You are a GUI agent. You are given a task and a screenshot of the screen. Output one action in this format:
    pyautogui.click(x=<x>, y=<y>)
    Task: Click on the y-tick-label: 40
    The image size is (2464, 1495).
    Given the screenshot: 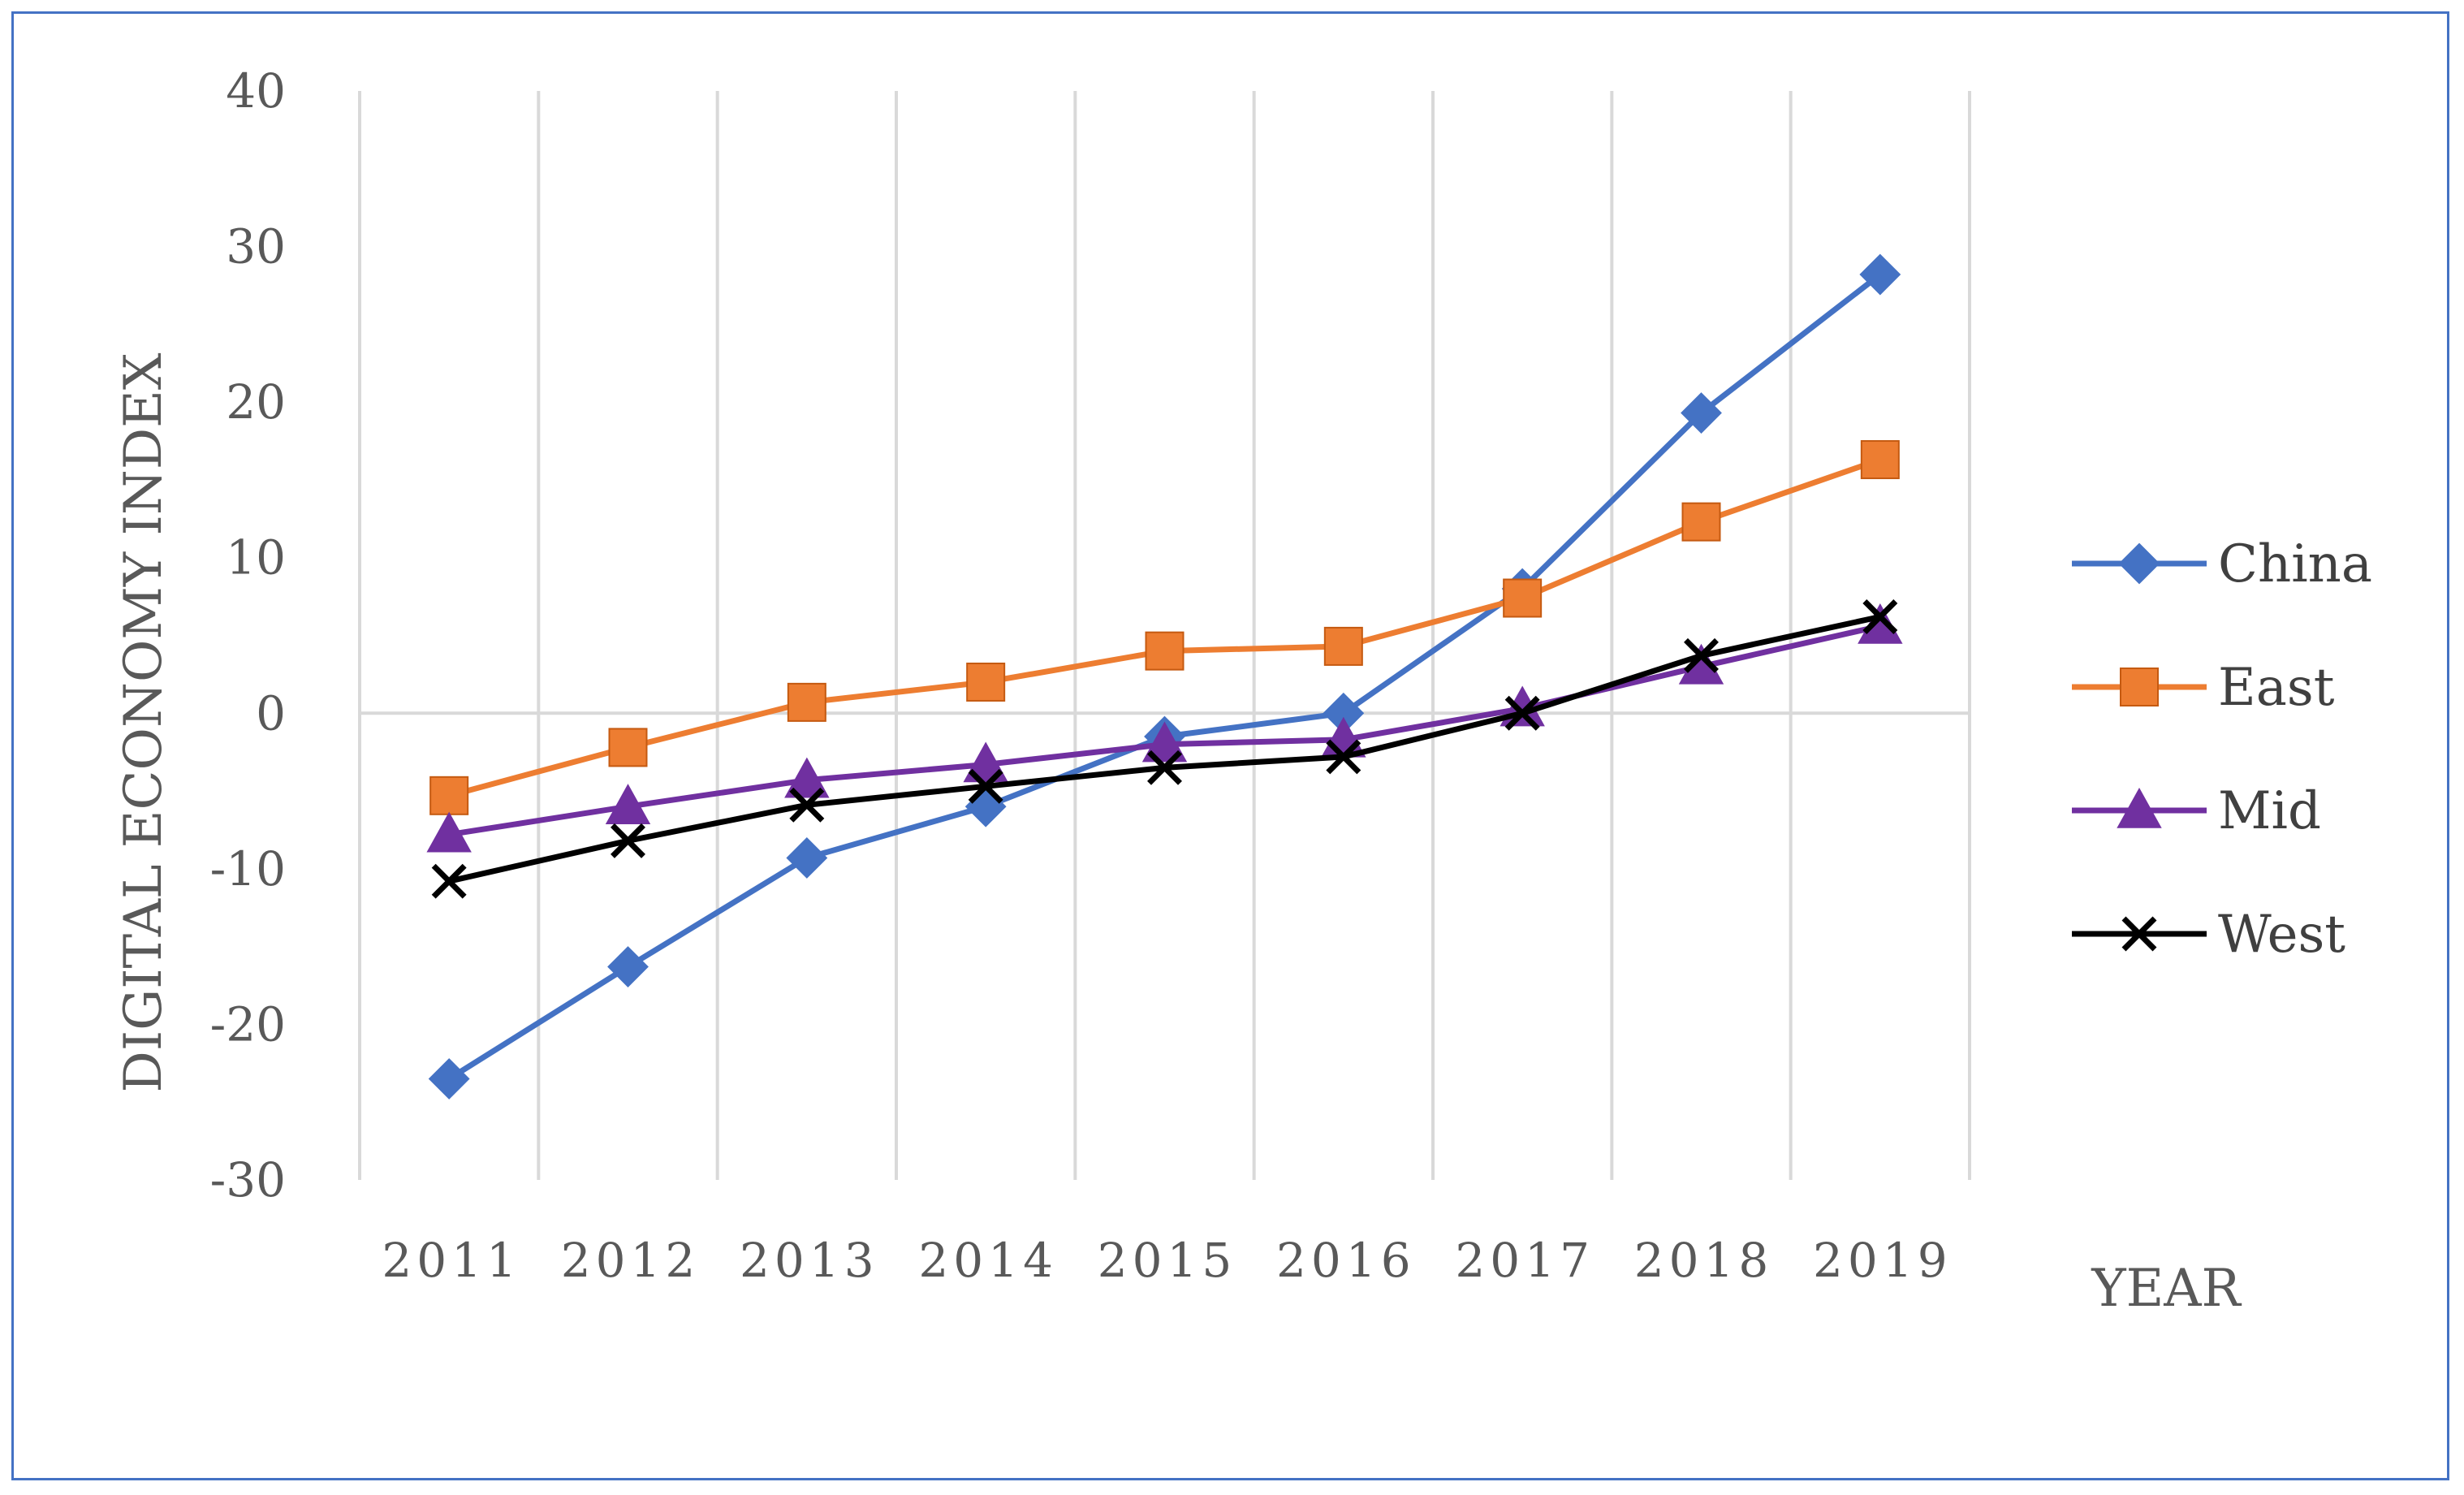 What is the action you would take?
    pyautogui.click(x=256, y=91)
    